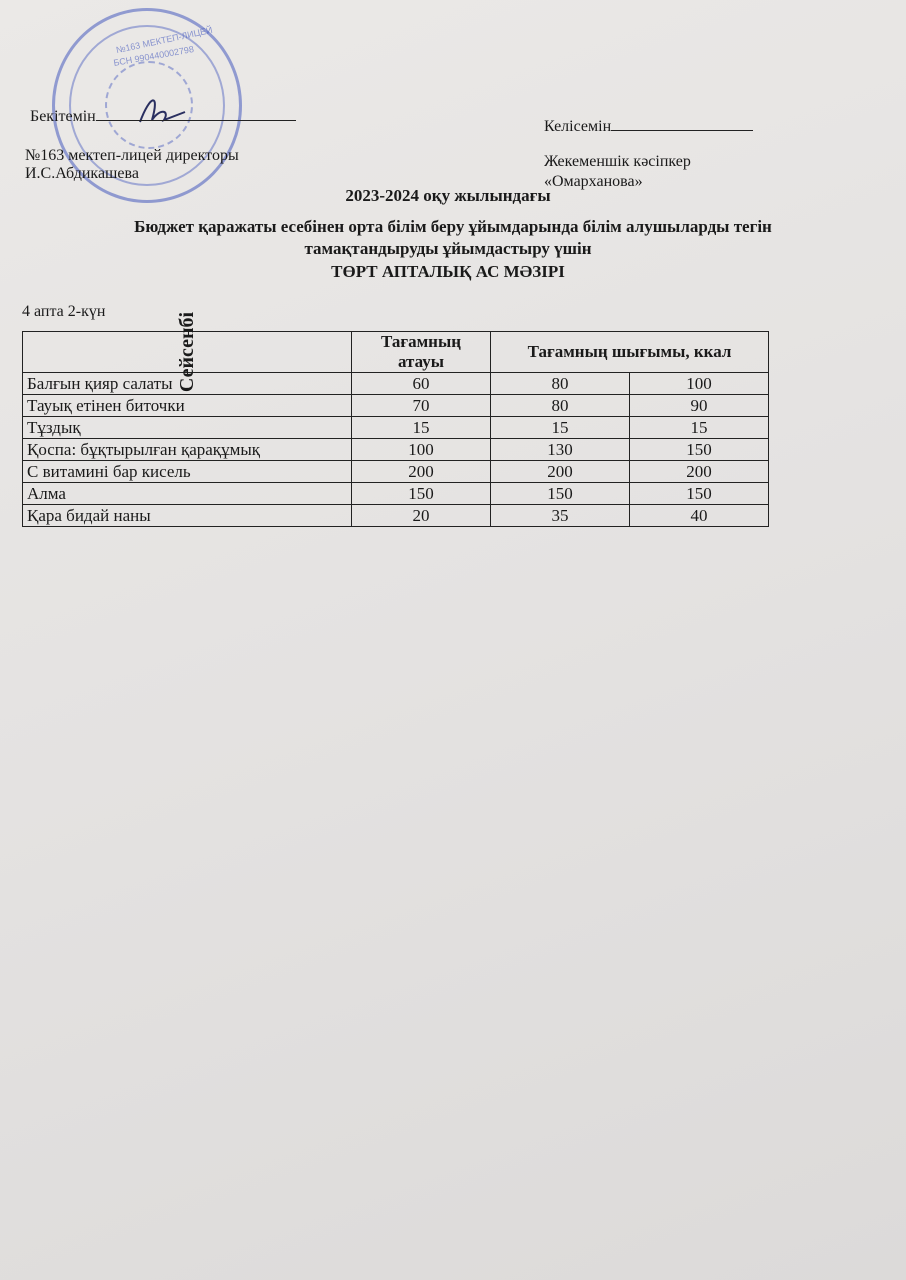 The width and height of the screenshot is (906, 1280). Describe the element at coordinates (132, 155) in the screenshot. I see `approve-position: №163 мектеп-лицей директоры` at that location.